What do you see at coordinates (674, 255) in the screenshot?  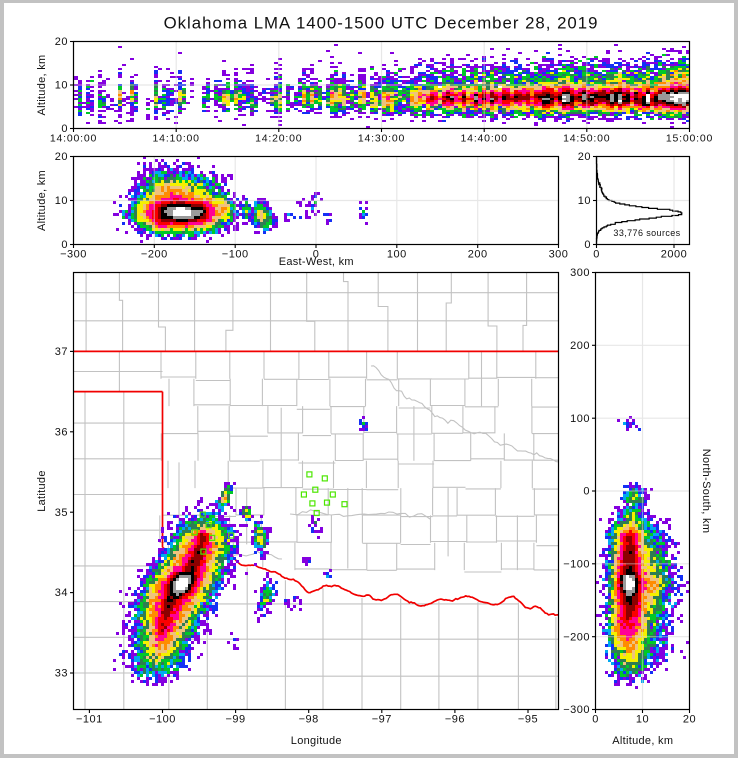 I see `svg-text: 2000` at bounding box center [674, 255].